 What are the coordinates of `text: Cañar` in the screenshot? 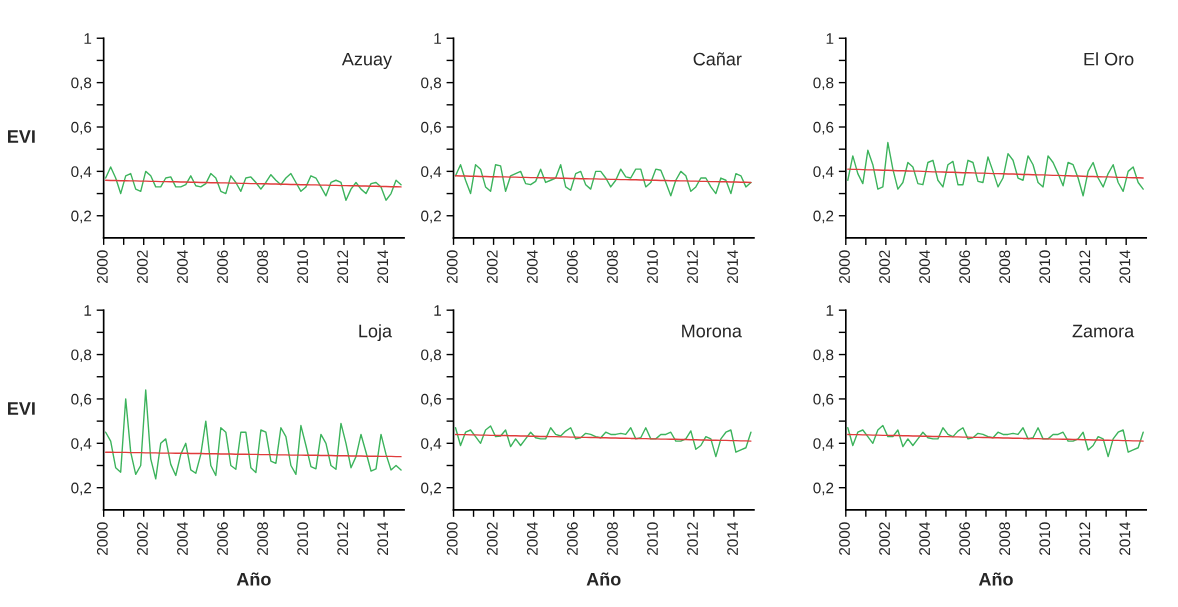 It's located at (717, 59).